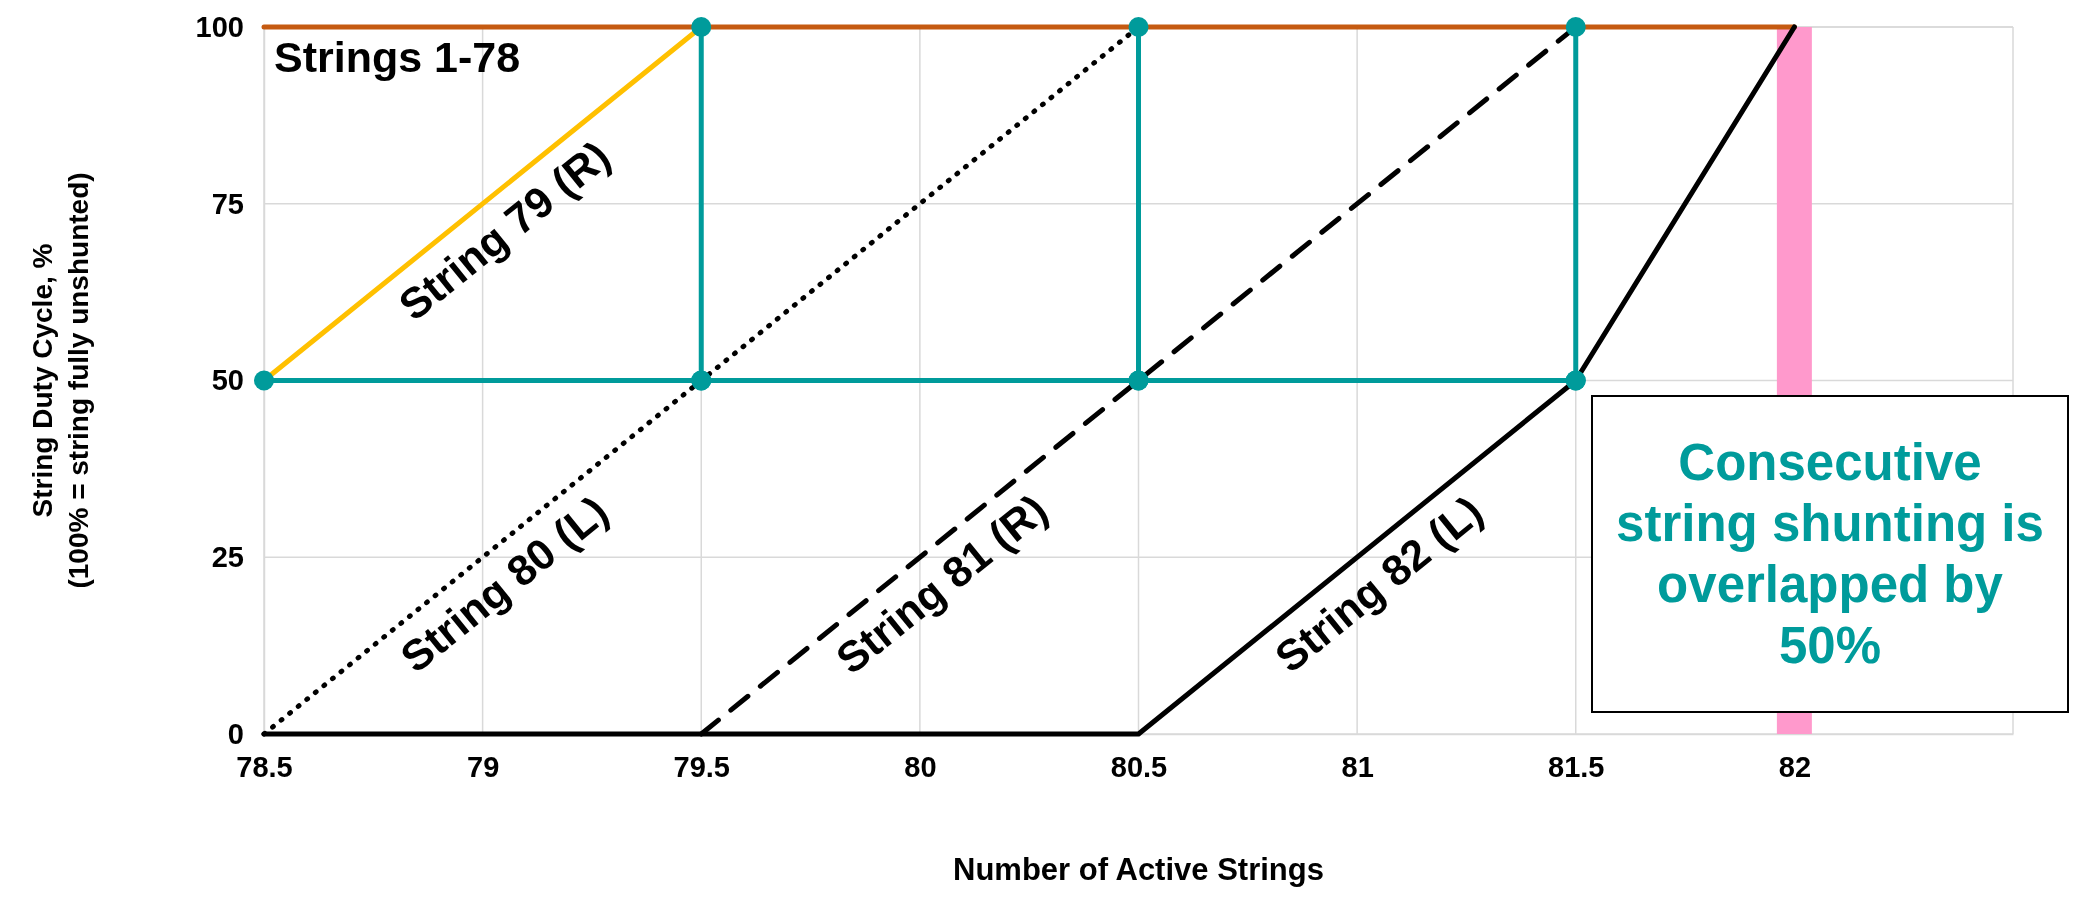 The width and height of the screenshot is (2100, 900). Describe the element at coordinates (1139, 766) in the screenshot. I see `x-tick-label: 80.5` at that location.